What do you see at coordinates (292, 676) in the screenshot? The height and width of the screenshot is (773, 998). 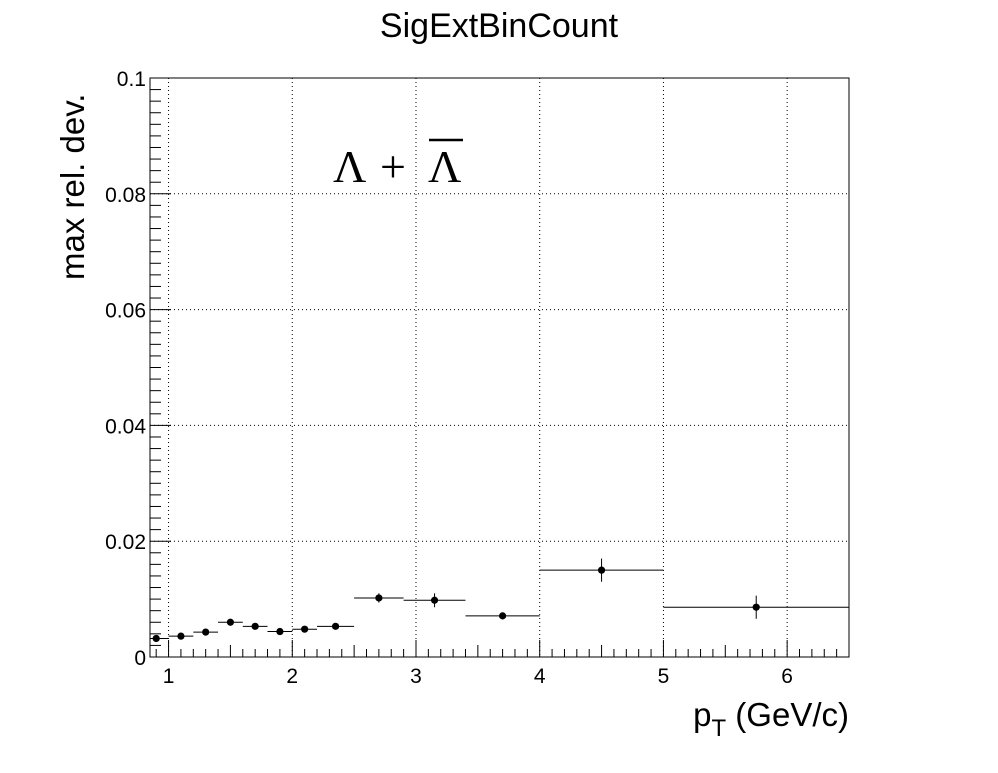 I see `x-tick-label: 2` at bounding box center [292, 676].